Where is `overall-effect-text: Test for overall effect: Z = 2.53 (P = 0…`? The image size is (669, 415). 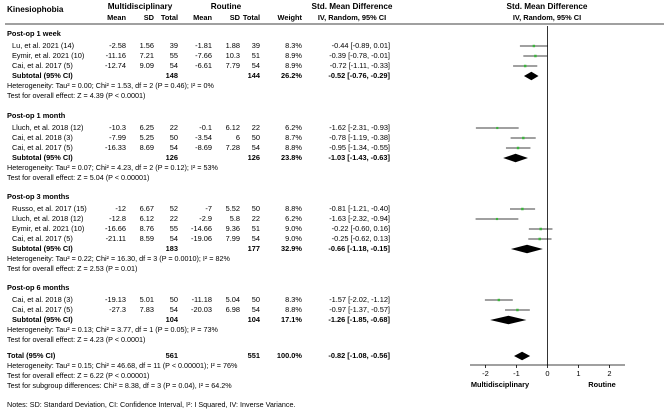 overall-effect-text: Test for overall effect: Z = 2.53 (P = 0… is located at coordinates (72, 268).